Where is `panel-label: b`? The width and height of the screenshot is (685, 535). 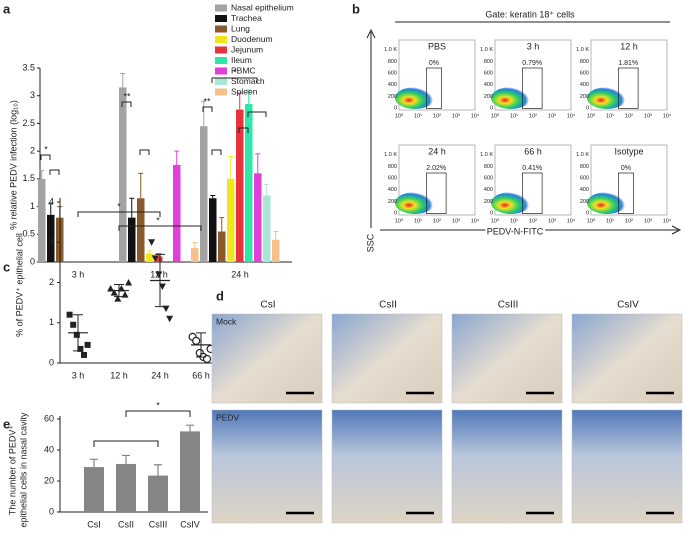 panel-label: b is located at coordinates (356, 8).